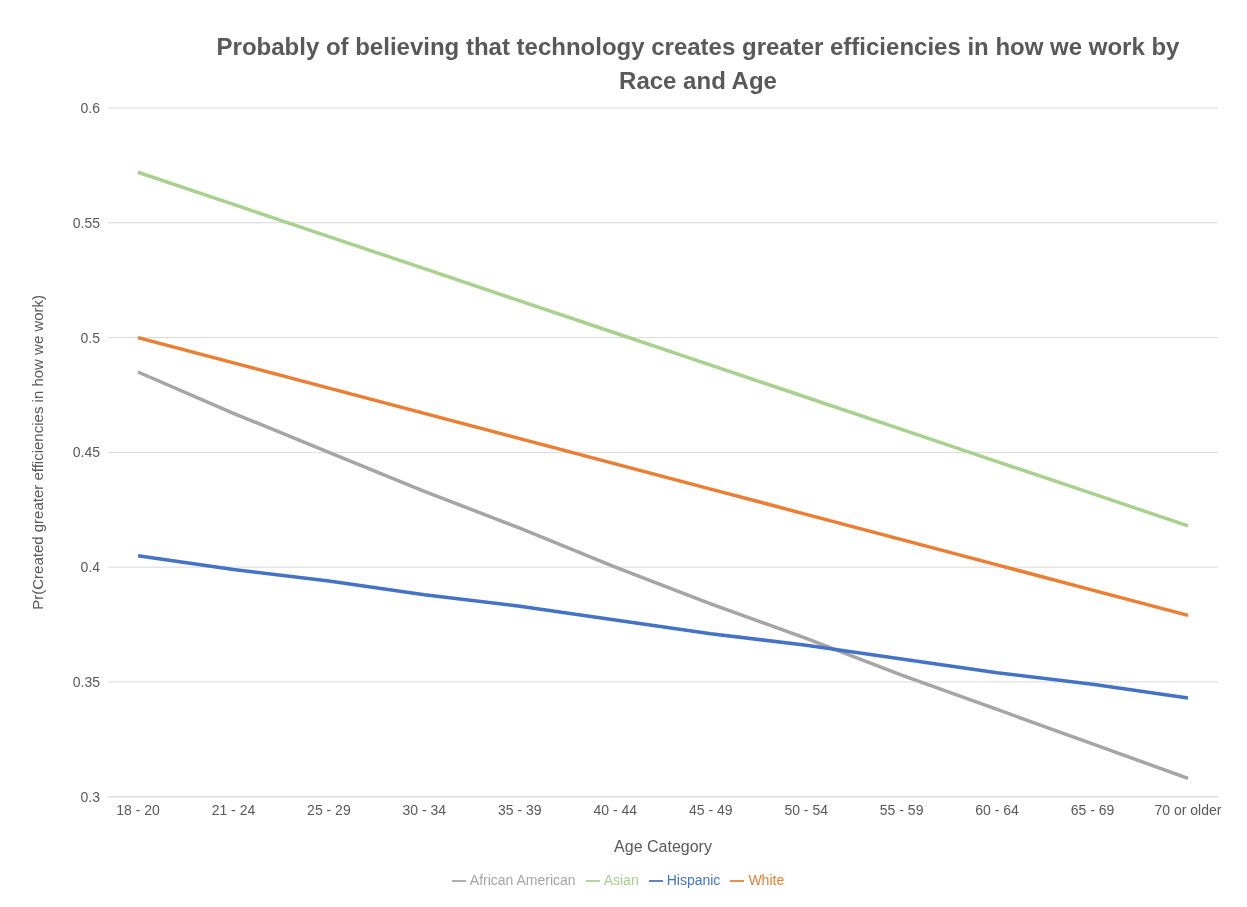 The width and height of the screenshot is (1247, 907). What do you see at coordinates (663, 846) in the screenshot?
I see `x-axis-title: Age Category` at bounding box center [663, 846].